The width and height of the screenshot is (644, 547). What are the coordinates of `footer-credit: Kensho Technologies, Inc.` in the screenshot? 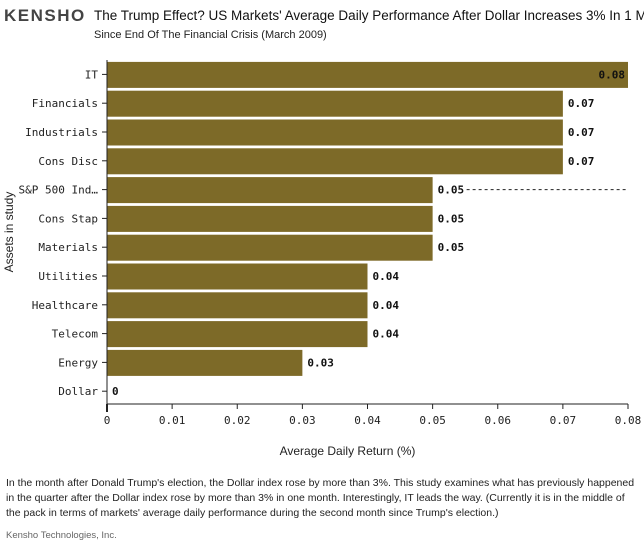 It's located at (61, 535).